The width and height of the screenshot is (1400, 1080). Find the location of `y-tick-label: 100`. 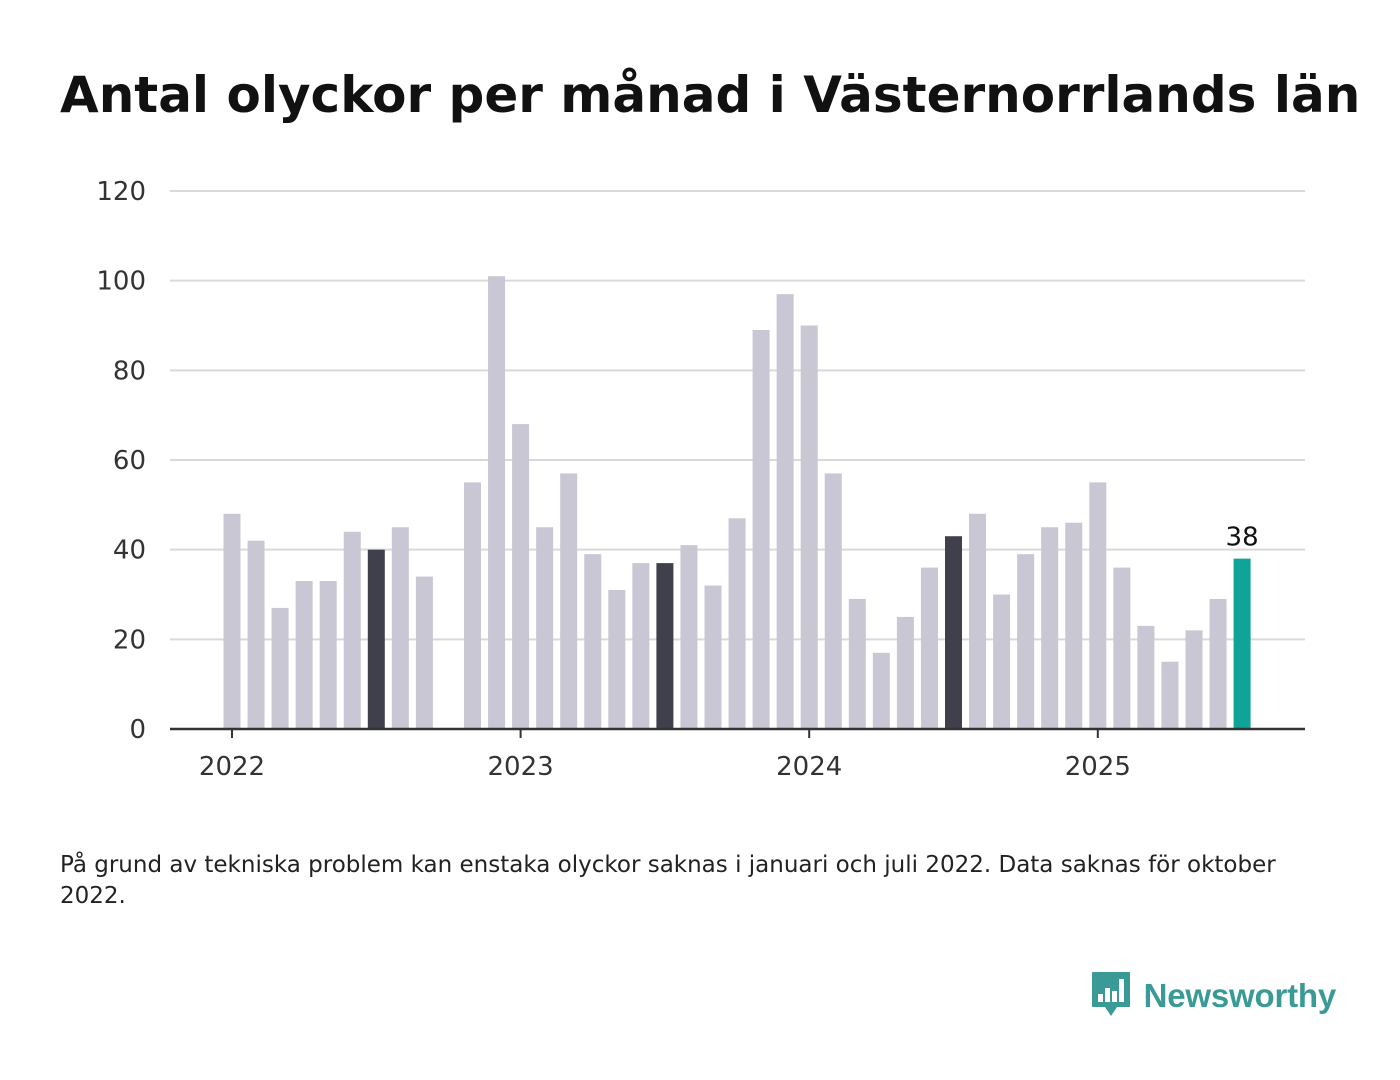

y-tick-label: 100 is located at coordinates (121, 282).